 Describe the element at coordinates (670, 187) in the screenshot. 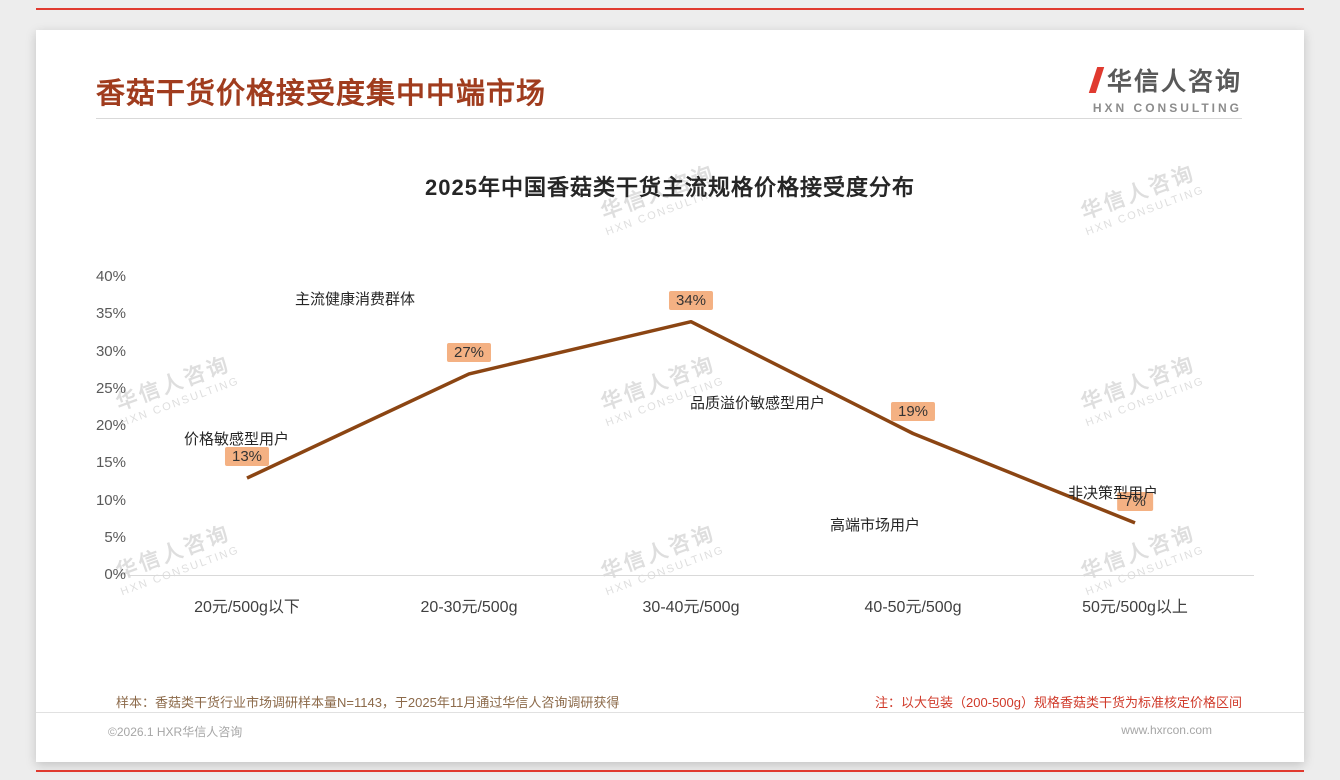

I see `chart-title: 2025年中国香菇类干货主流规格价格接受度分布` at that location.